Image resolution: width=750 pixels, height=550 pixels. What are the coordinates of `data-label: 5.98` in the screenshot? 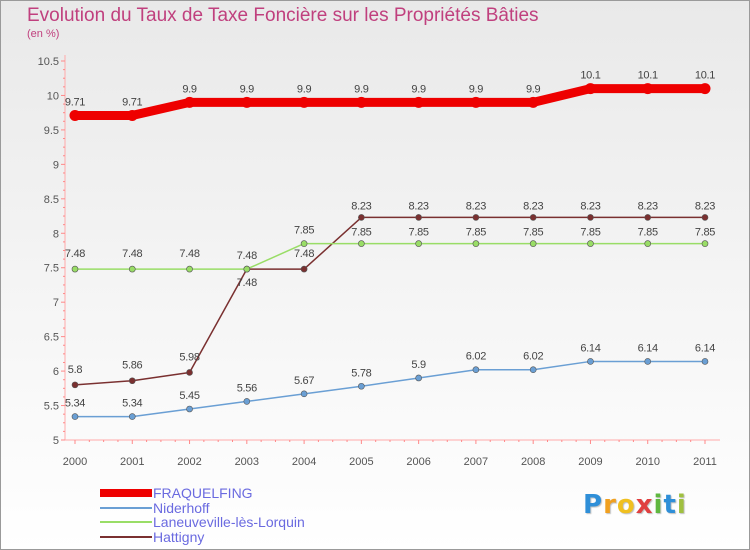 It's located at (189, 357).